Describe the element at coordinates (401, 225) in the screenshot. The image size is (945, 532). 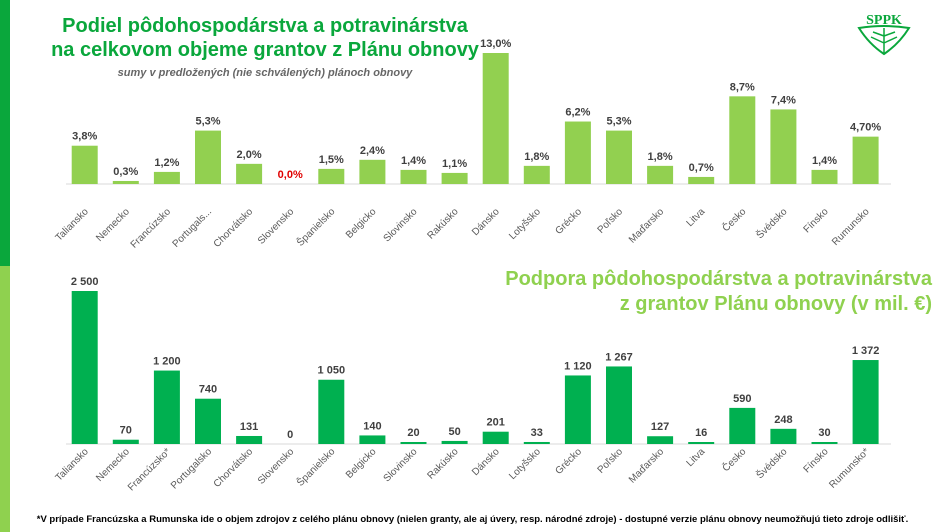
I see `chart1-category-label: Slovinsko` at that location.